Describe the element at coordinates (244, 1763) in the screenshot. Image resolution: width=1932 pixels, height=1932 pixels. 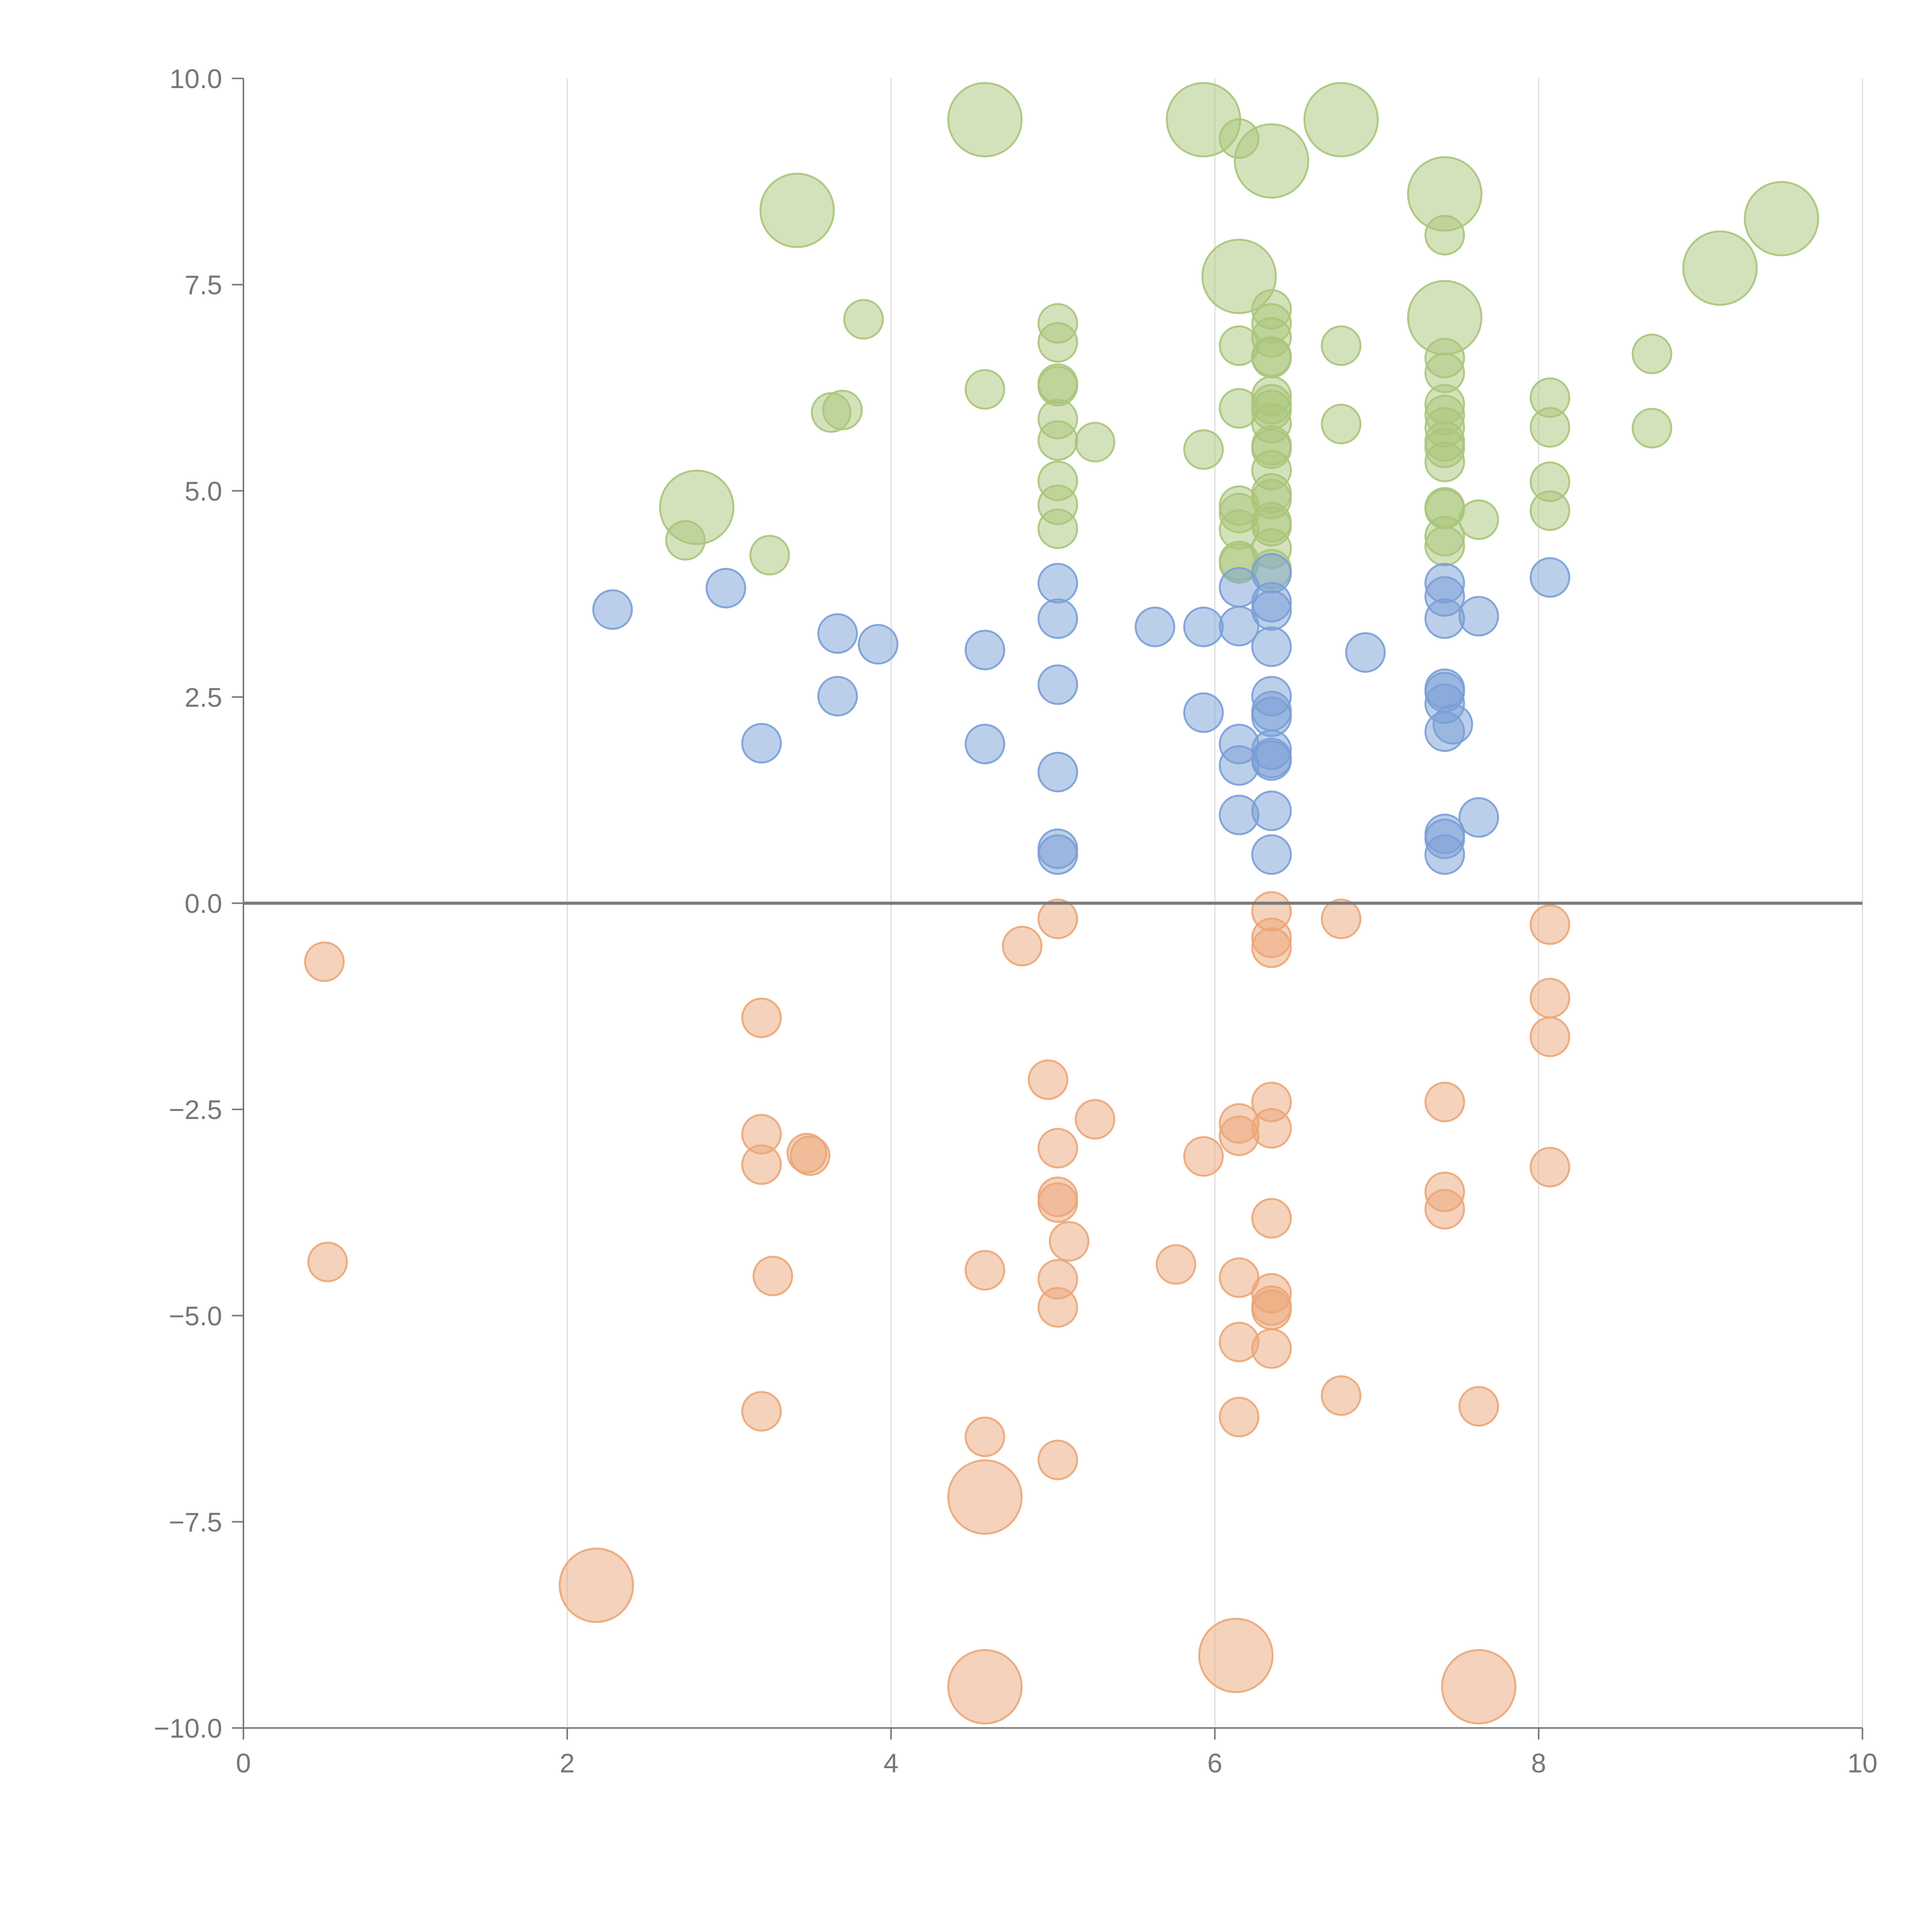
I see `x-tick-label: 0` at that location.